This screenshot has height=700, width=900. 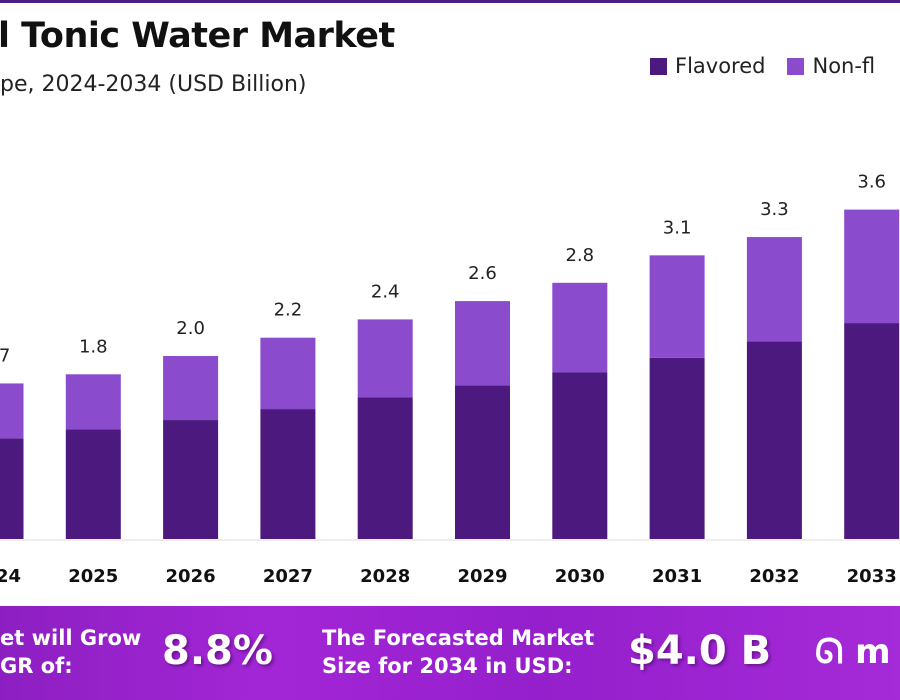 I want to click on bar-flavored-2026, so click(x=191, y=479).